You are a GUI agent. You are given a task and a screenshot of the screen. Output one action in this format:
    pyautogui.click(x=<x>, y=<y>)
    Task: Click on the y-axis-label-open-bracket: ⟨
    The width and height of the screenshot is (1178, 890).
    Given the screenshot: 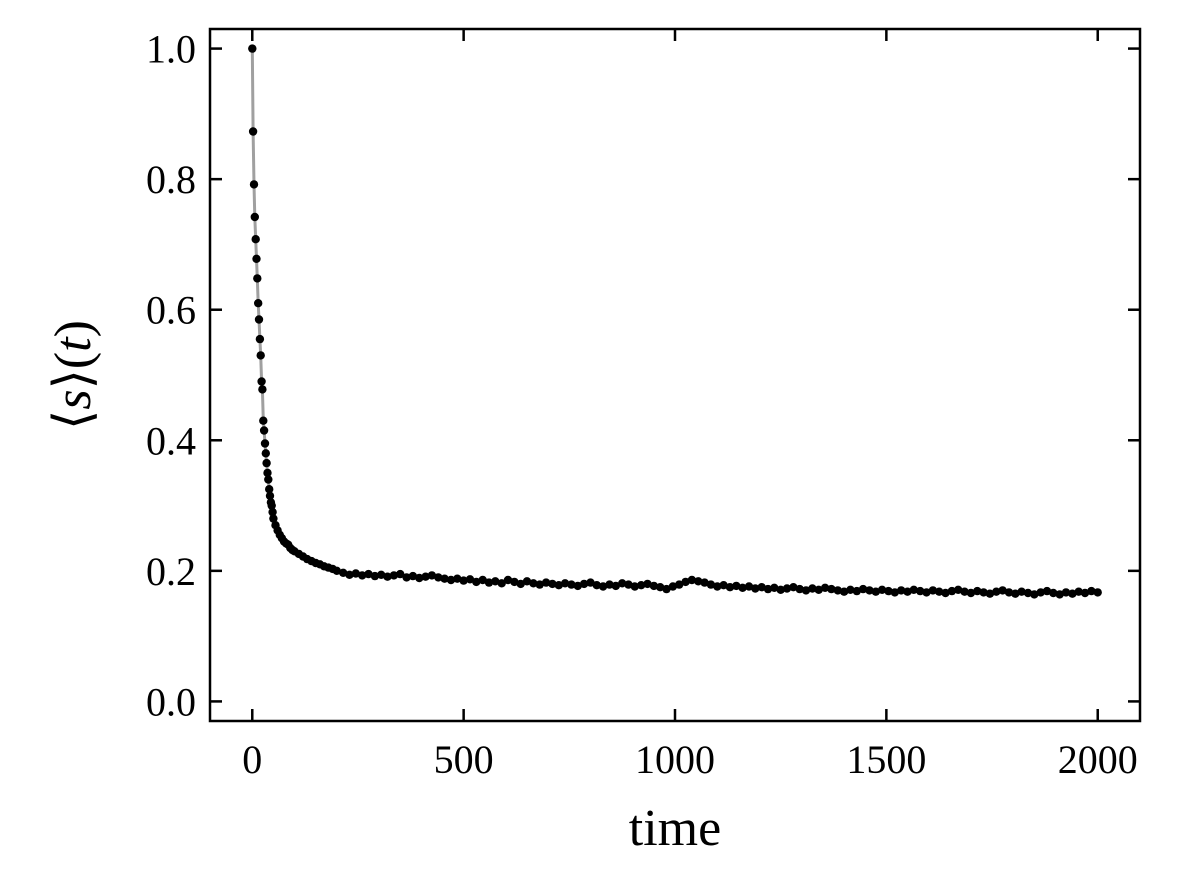 What is the action you would take?
    pyautogui.click(x=73, y=420)
    